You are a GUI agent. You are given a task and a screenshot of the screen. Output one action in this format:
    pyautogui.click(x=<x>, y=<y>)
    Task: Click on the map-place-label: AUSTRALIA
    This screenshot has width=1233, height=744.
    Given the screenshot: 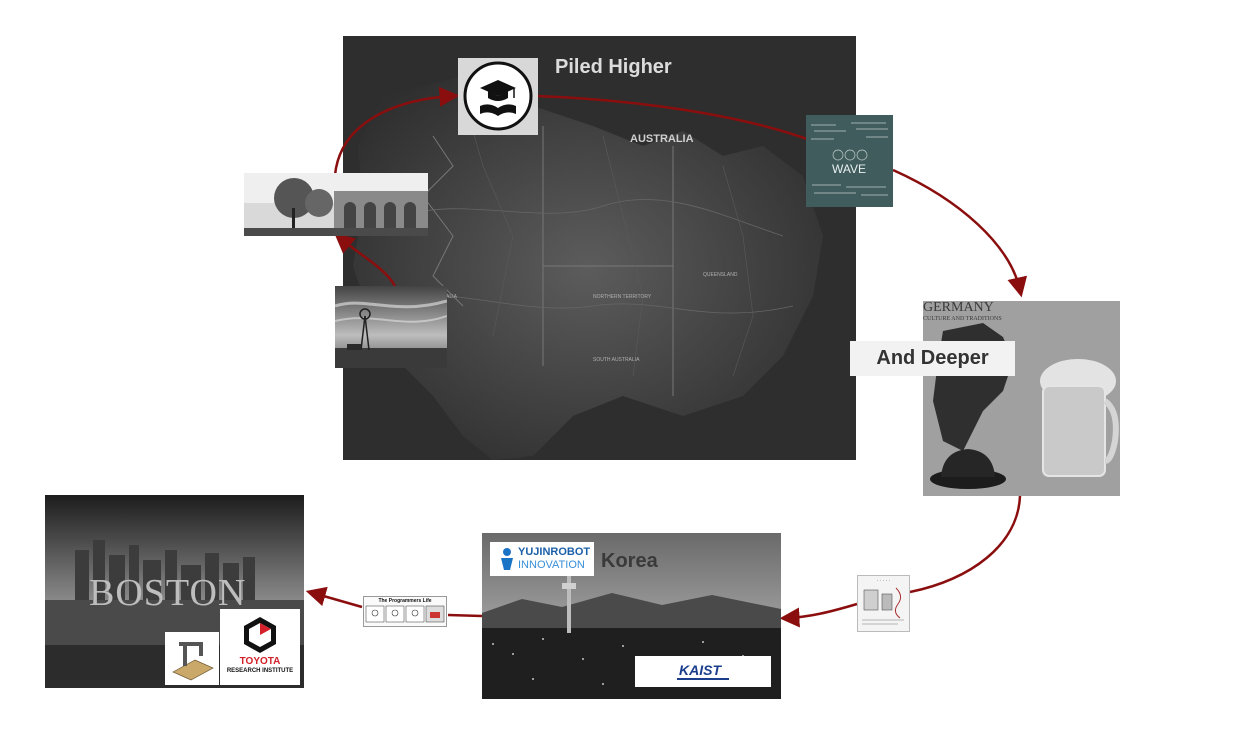 What is the action you would take?
    pyautogui.click(x=662, y=139)
    